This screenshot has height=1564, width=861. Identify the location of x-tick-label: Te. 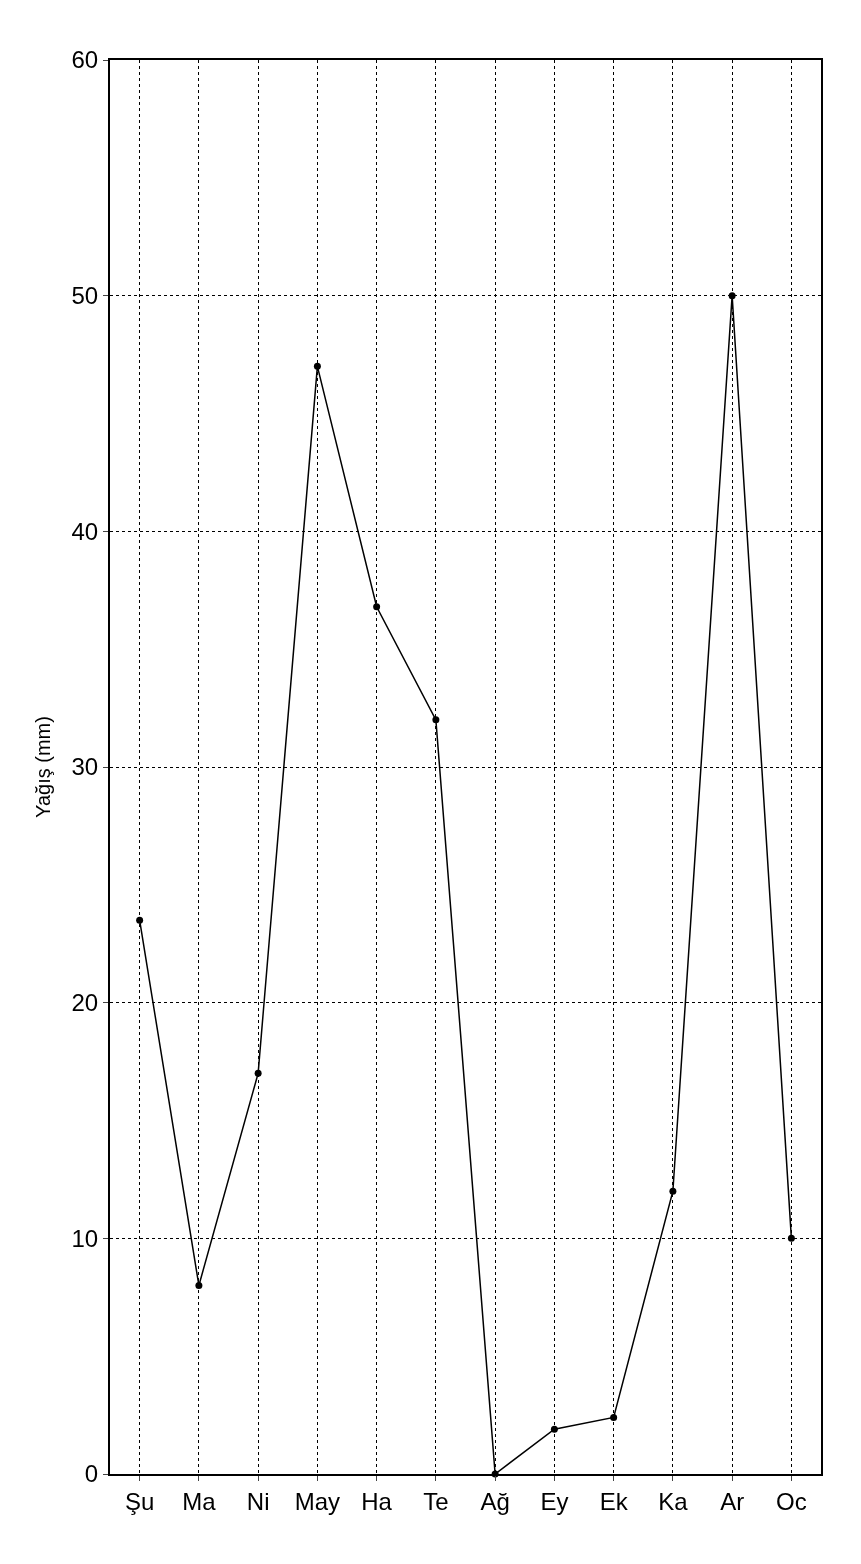
(436, 1501).